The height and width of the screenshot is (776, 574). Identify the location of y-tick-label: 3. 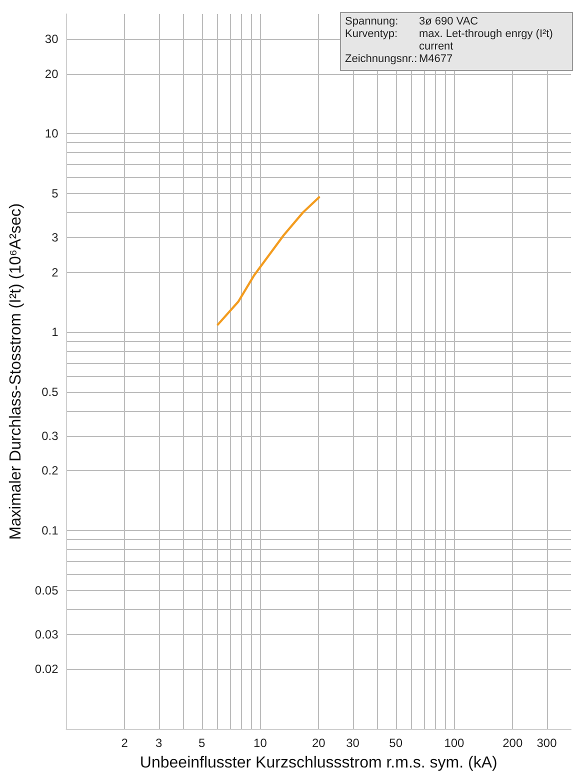
(55, 237).